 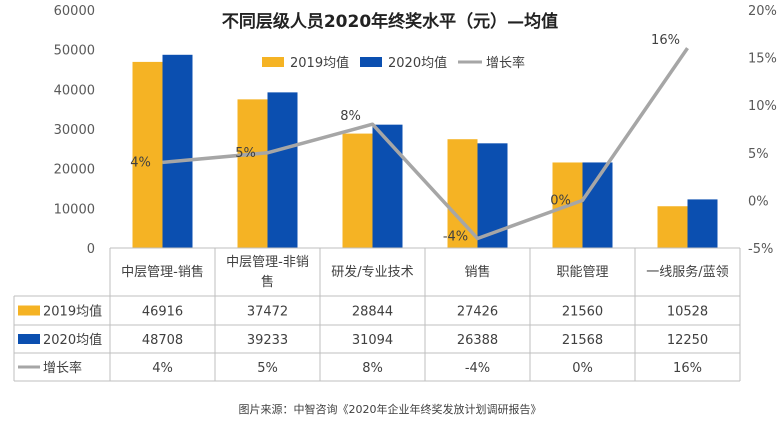 What do you see at coordinates (477, 340) in the screenshot?
I see `table-cell-value: 26388` at bounding box center [477, 340].